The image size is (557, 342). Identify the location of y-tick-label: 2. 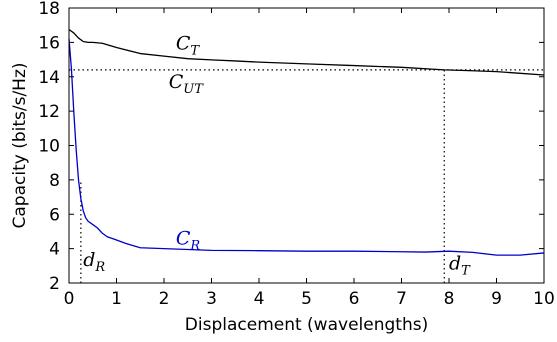
(54, 284).